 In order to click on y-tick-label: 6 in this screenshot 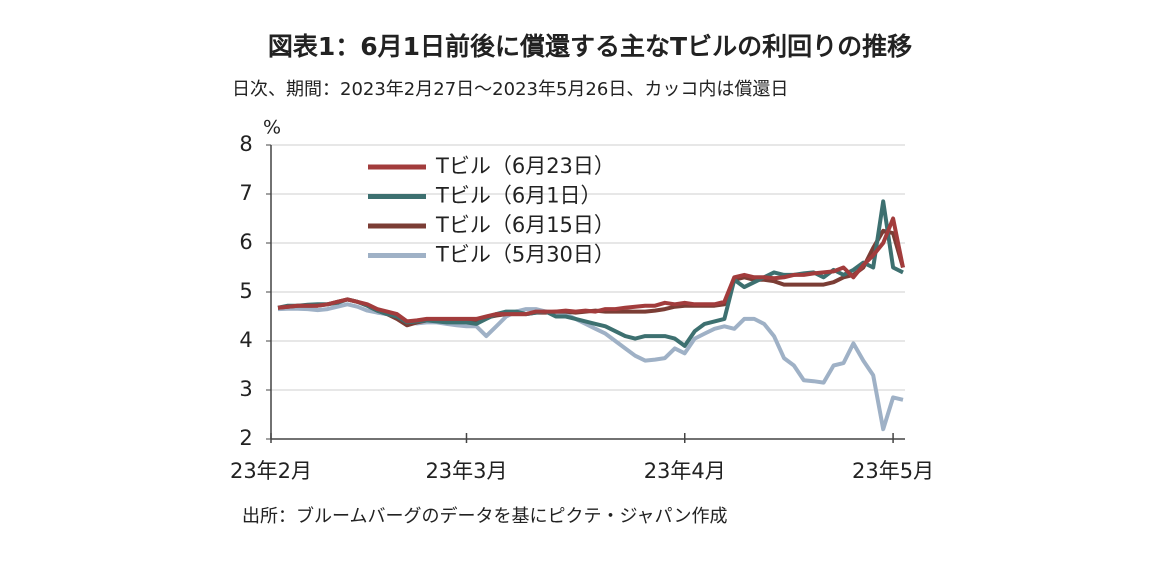, I will do `click(245, 242)`.